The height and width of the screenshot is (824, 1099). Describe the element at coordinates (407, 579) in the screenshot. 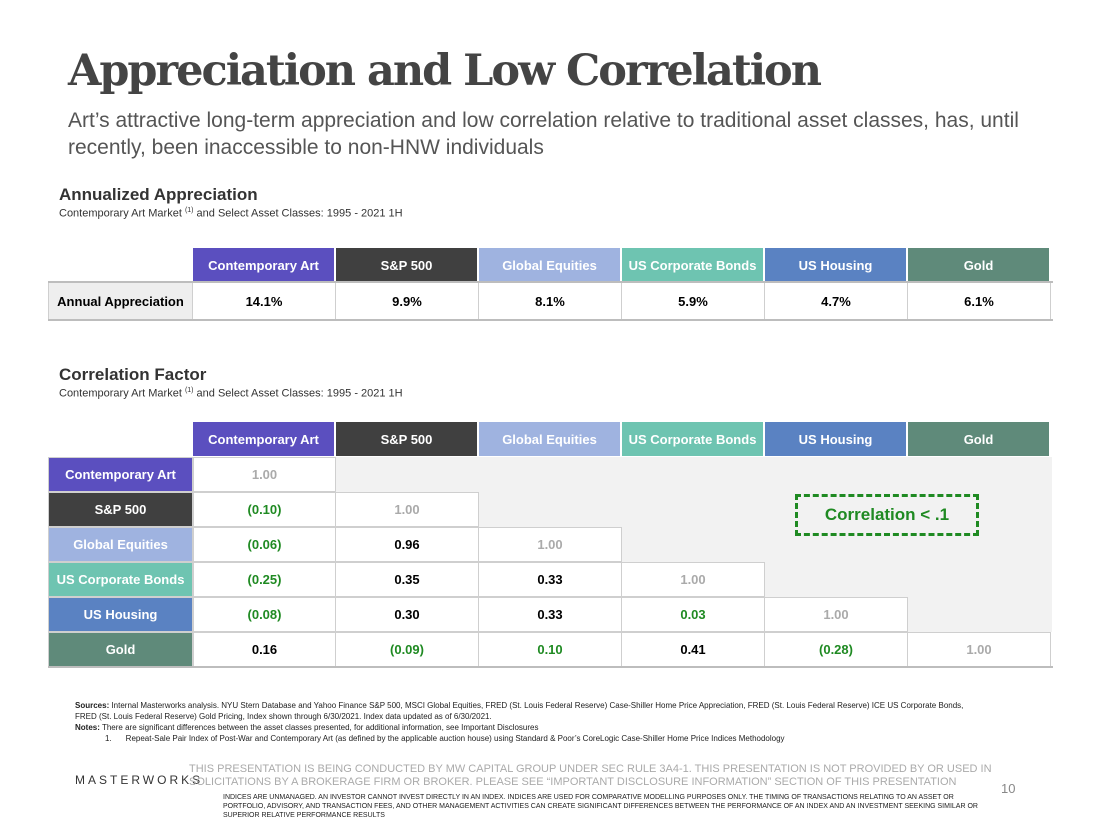

I see `correlation-cell: 0.35` at that location.